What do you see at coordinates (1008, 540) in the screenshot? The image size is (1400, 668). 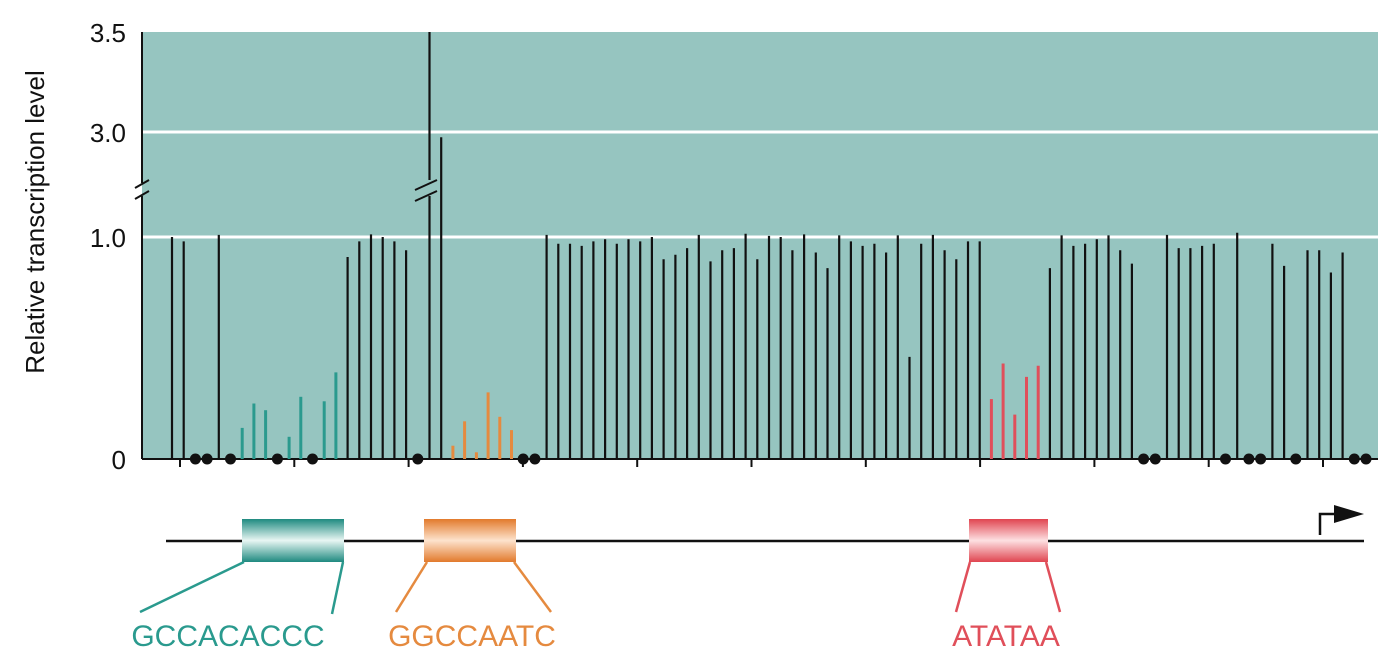 I see `motif-box-red` at bounding box center [1008, 540].